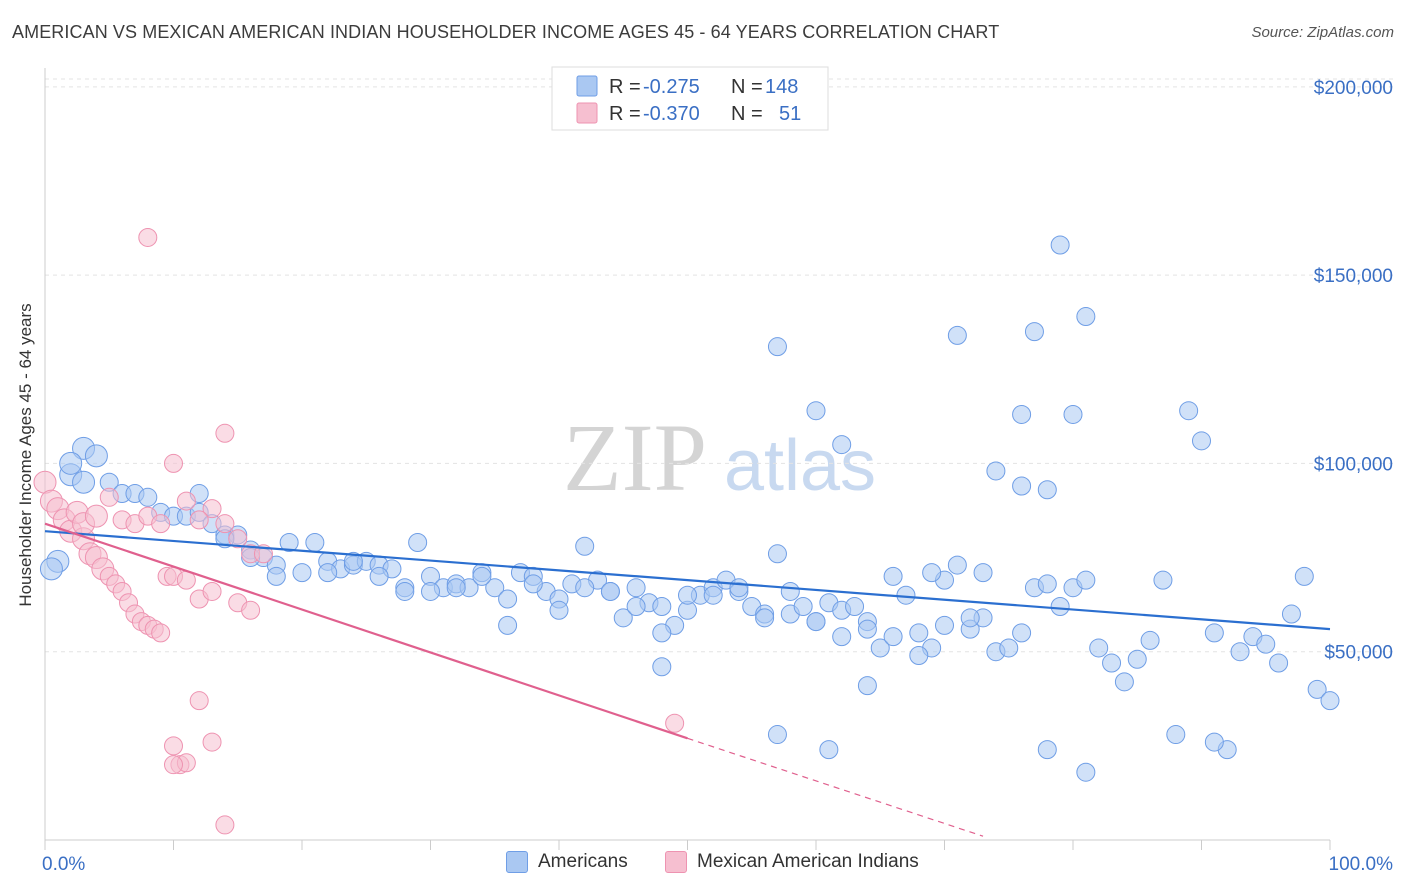 Image resolution: width=1406 pixels, height=892 pixels. I want to click on trend-line-extension, so click(835, 787).